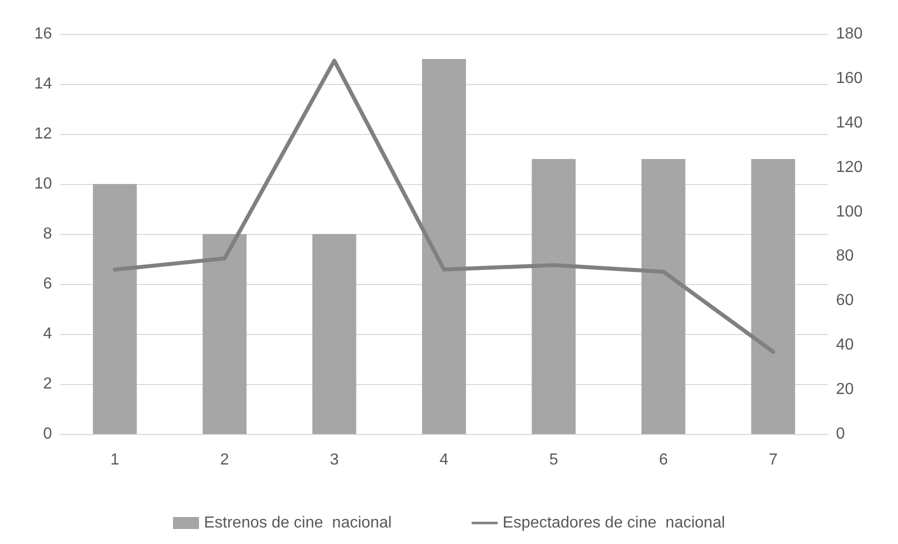  Describe the element at coordinates (47, 234) in the screenshot. I see `y-tick-label: 8` at that location.